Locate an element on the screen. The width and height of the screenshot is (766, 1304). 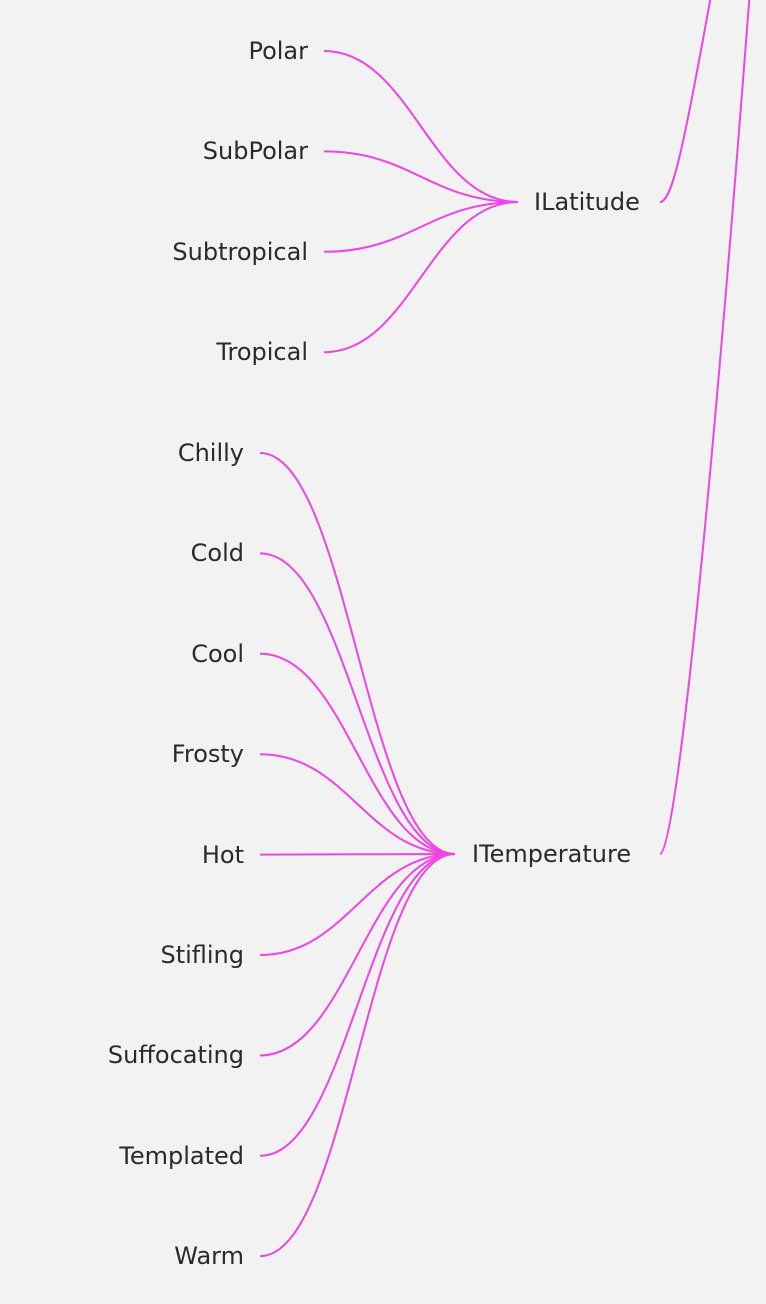
group-node-latitude: ILatitude is located at coordinates (587, 202).